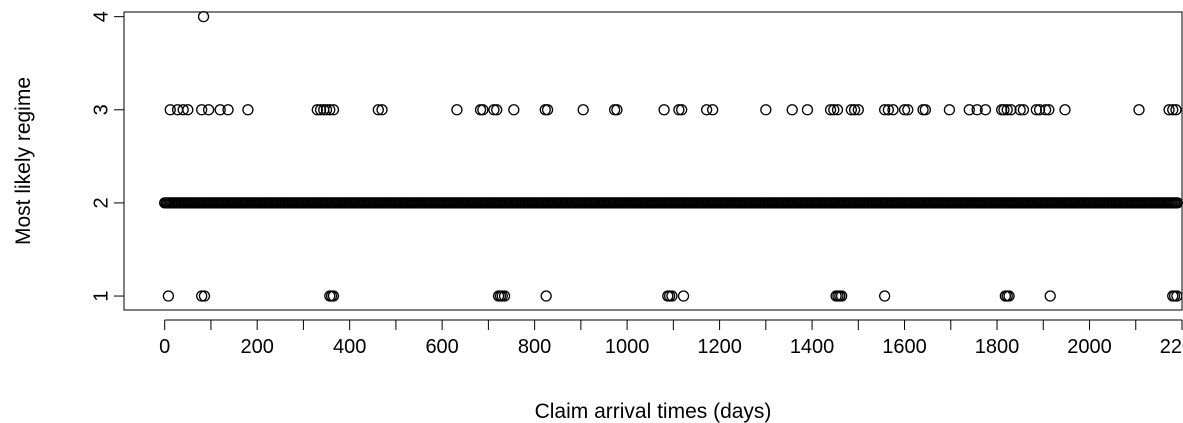  What do you see at coordinates (534, 347) in the screenshot?
I see `x-tick-label: 800` at bounding box center [534, 347].